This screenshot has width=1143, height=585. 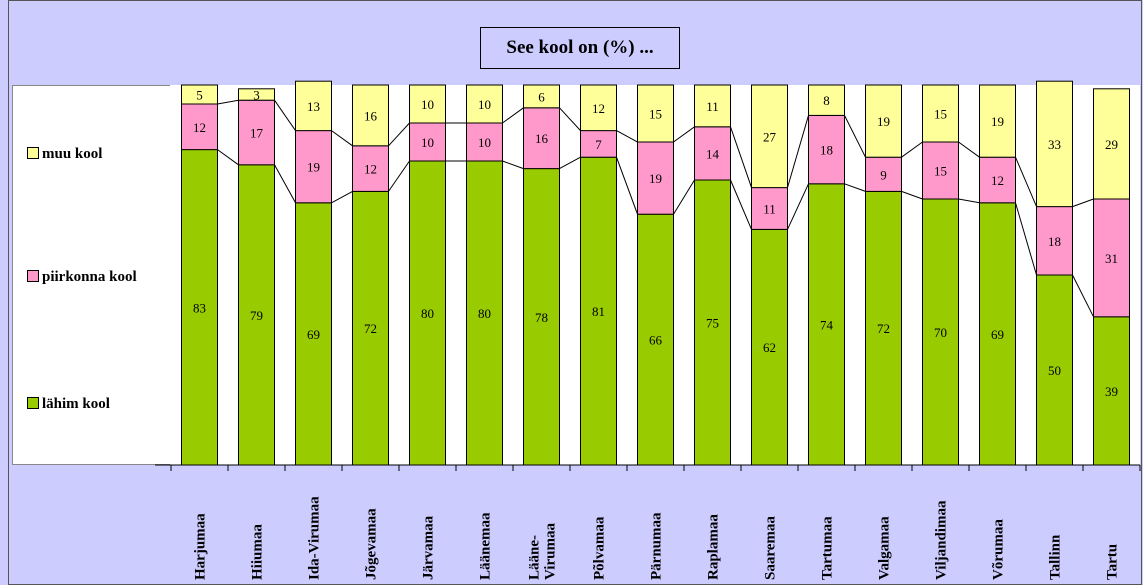 I want to click on data-label-lahim-kool-hiiumaa: 79, so click(x=256, y=315).